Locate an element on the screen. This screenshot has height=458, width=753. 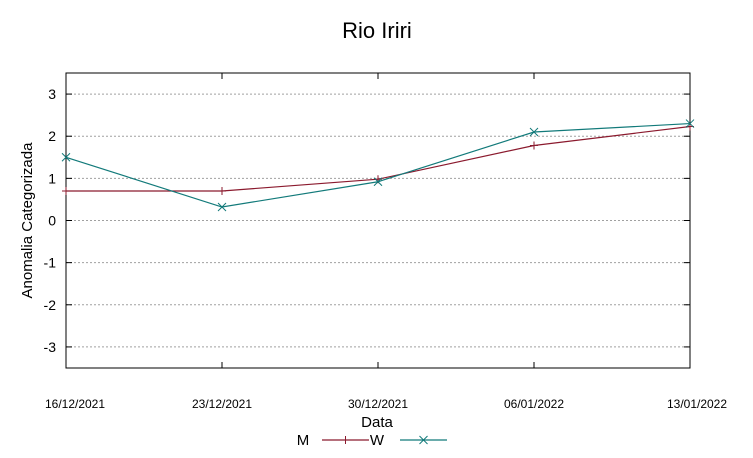
x-tick-label: 23/12/2021 is located at coordinates (222, 404).